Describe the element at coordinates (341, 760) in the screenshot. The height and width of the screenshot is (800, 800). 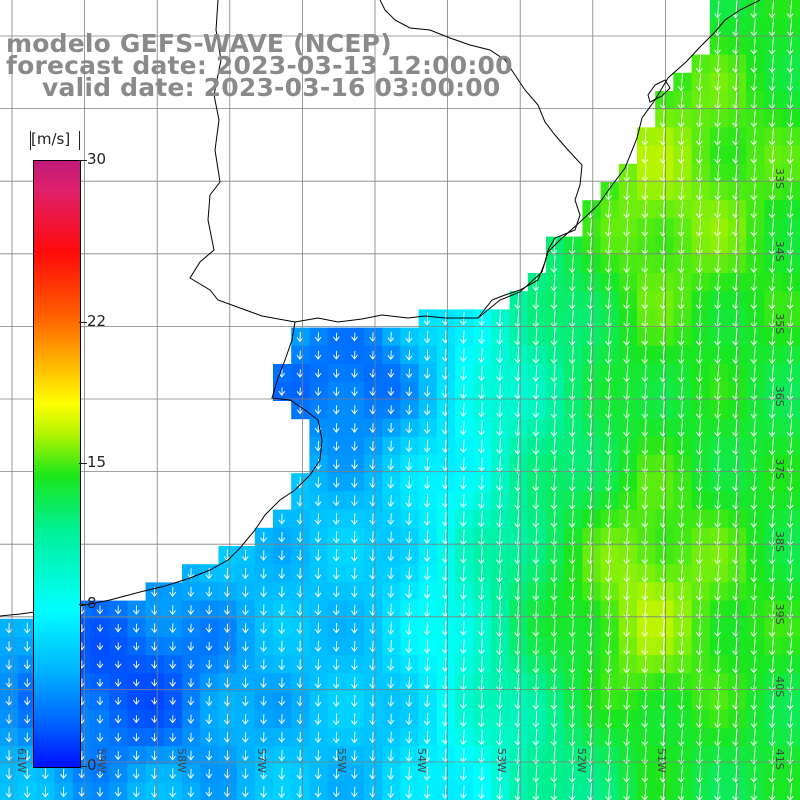
I see `longitude-labels: 61W 59W 58W 57W 55W 54W 53W 52W 51W` at that location.